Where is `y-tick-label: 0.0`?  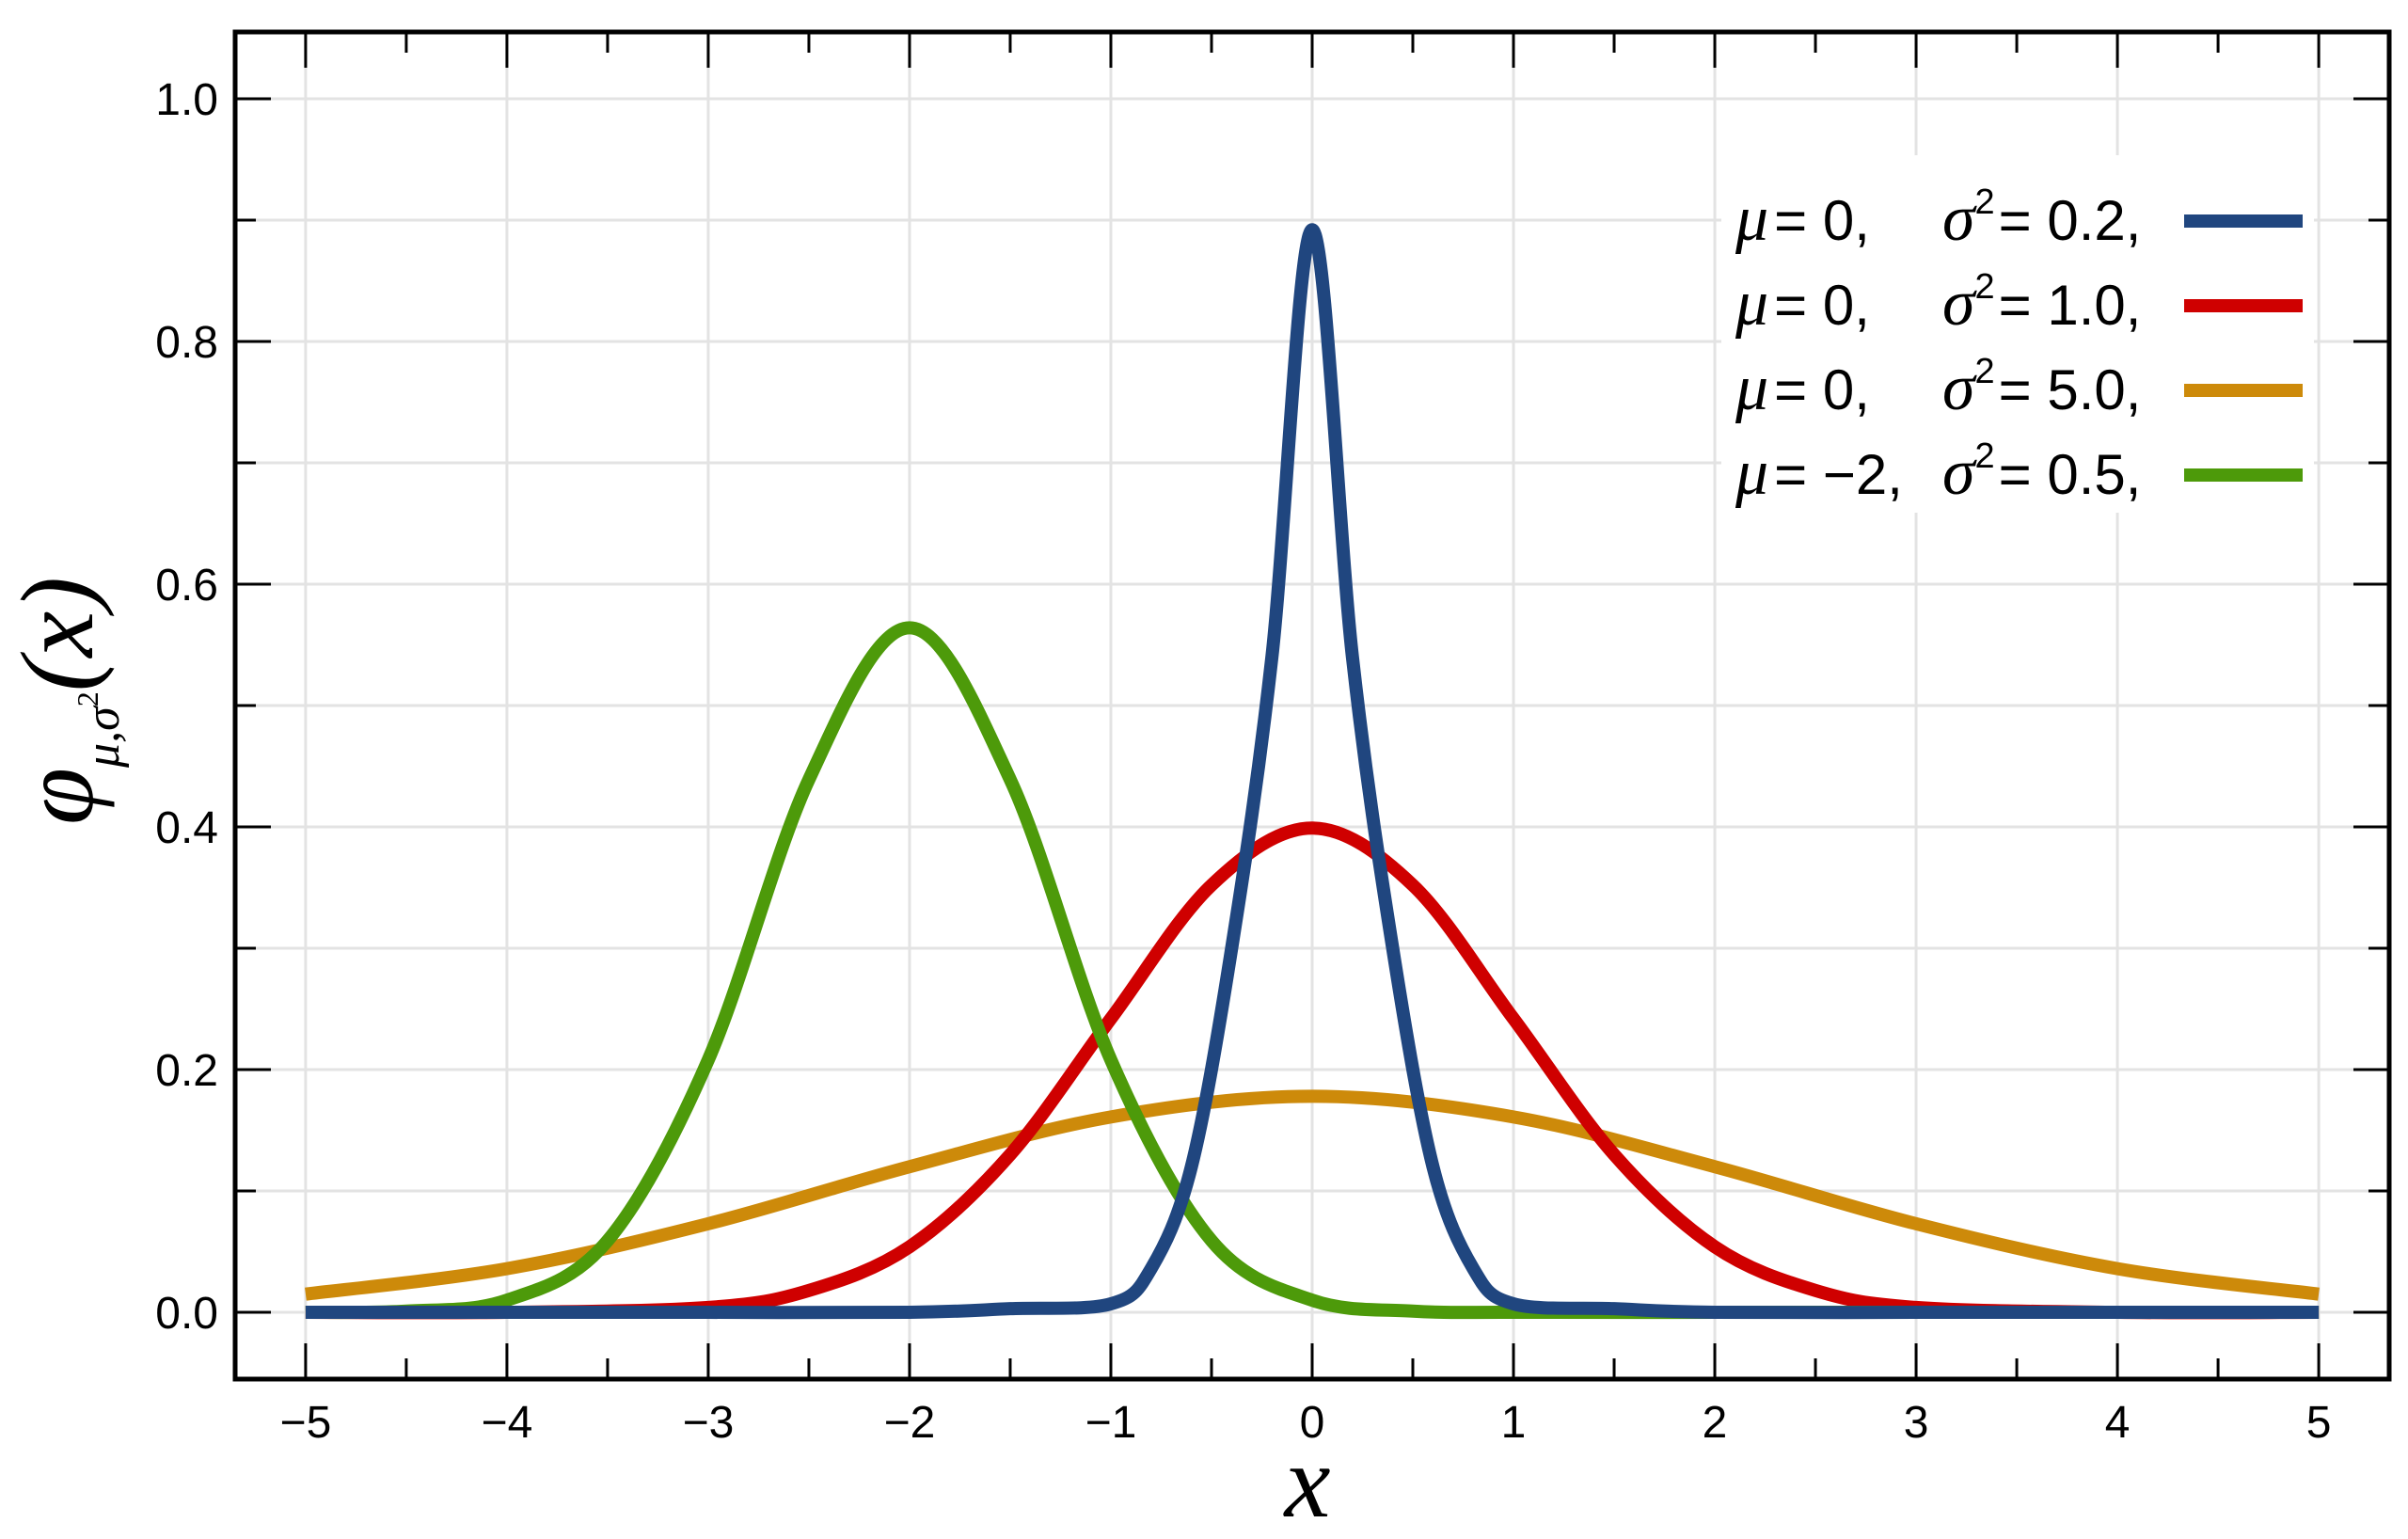 y-tick-label: 0.0 is located at coordinates (187, 1314).